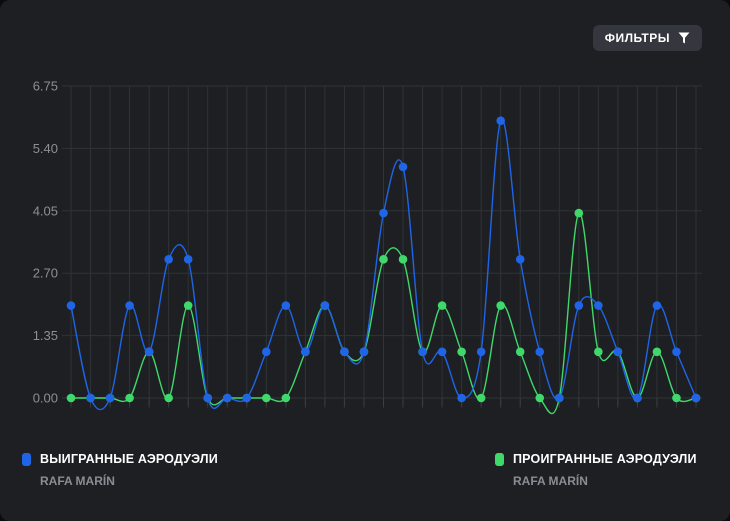  I want to click on filter-icon, so click(684, 38).